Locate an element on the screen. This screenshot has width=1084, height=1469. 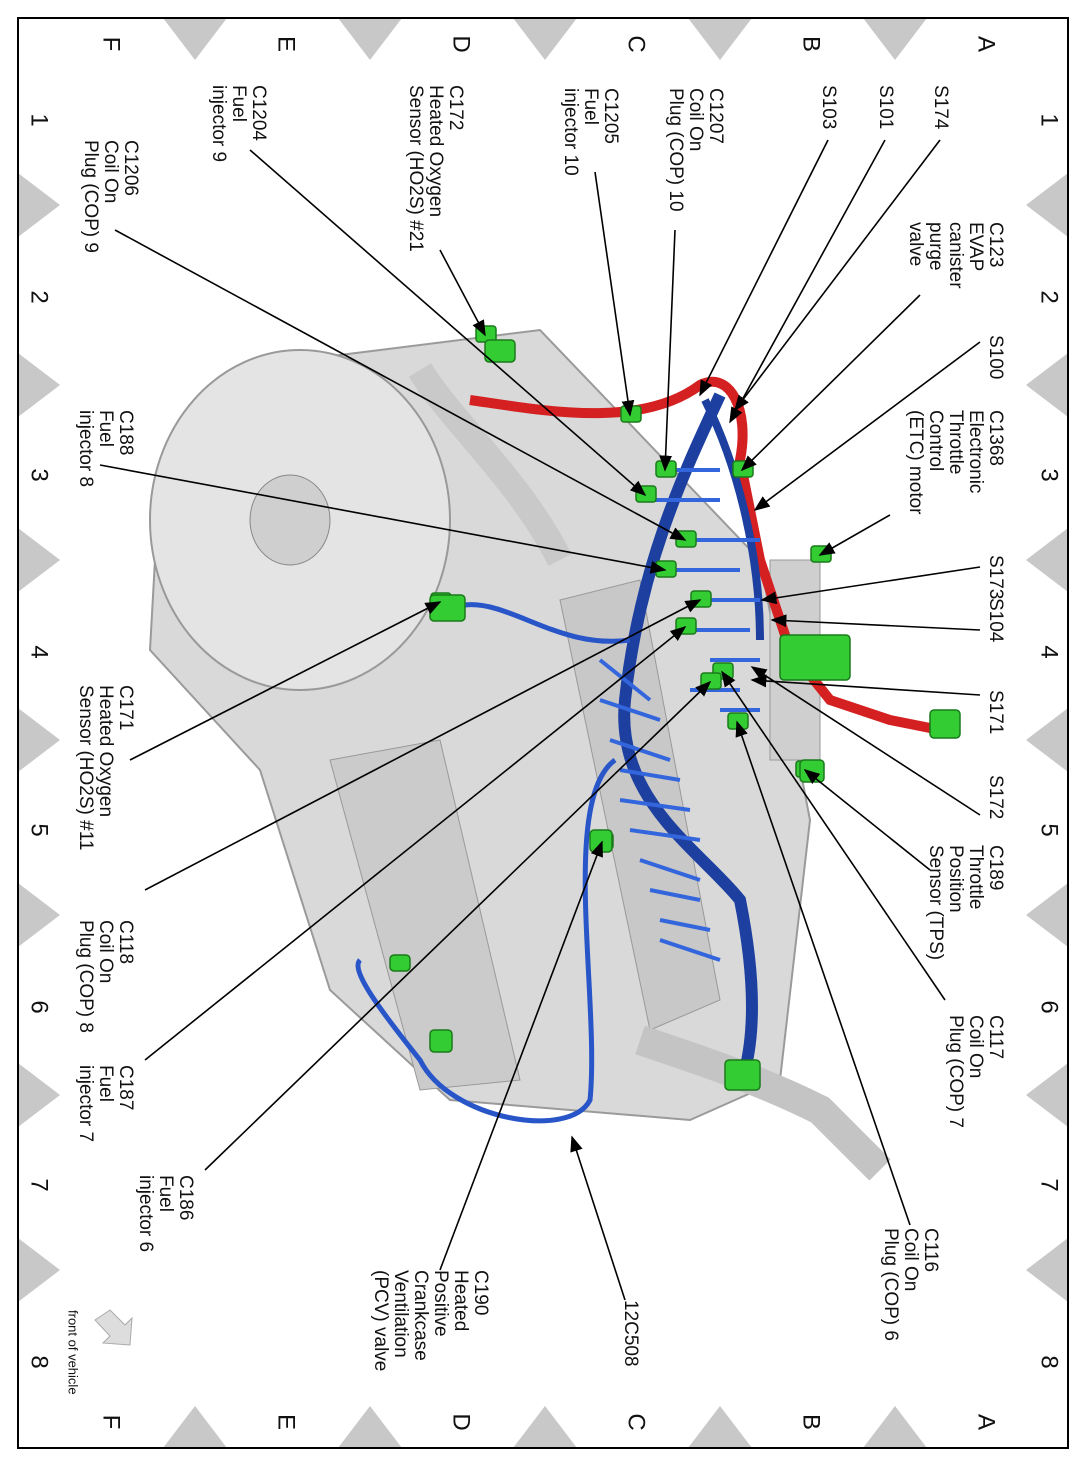
callout-line: S104 is located at coordinates (995, 620).